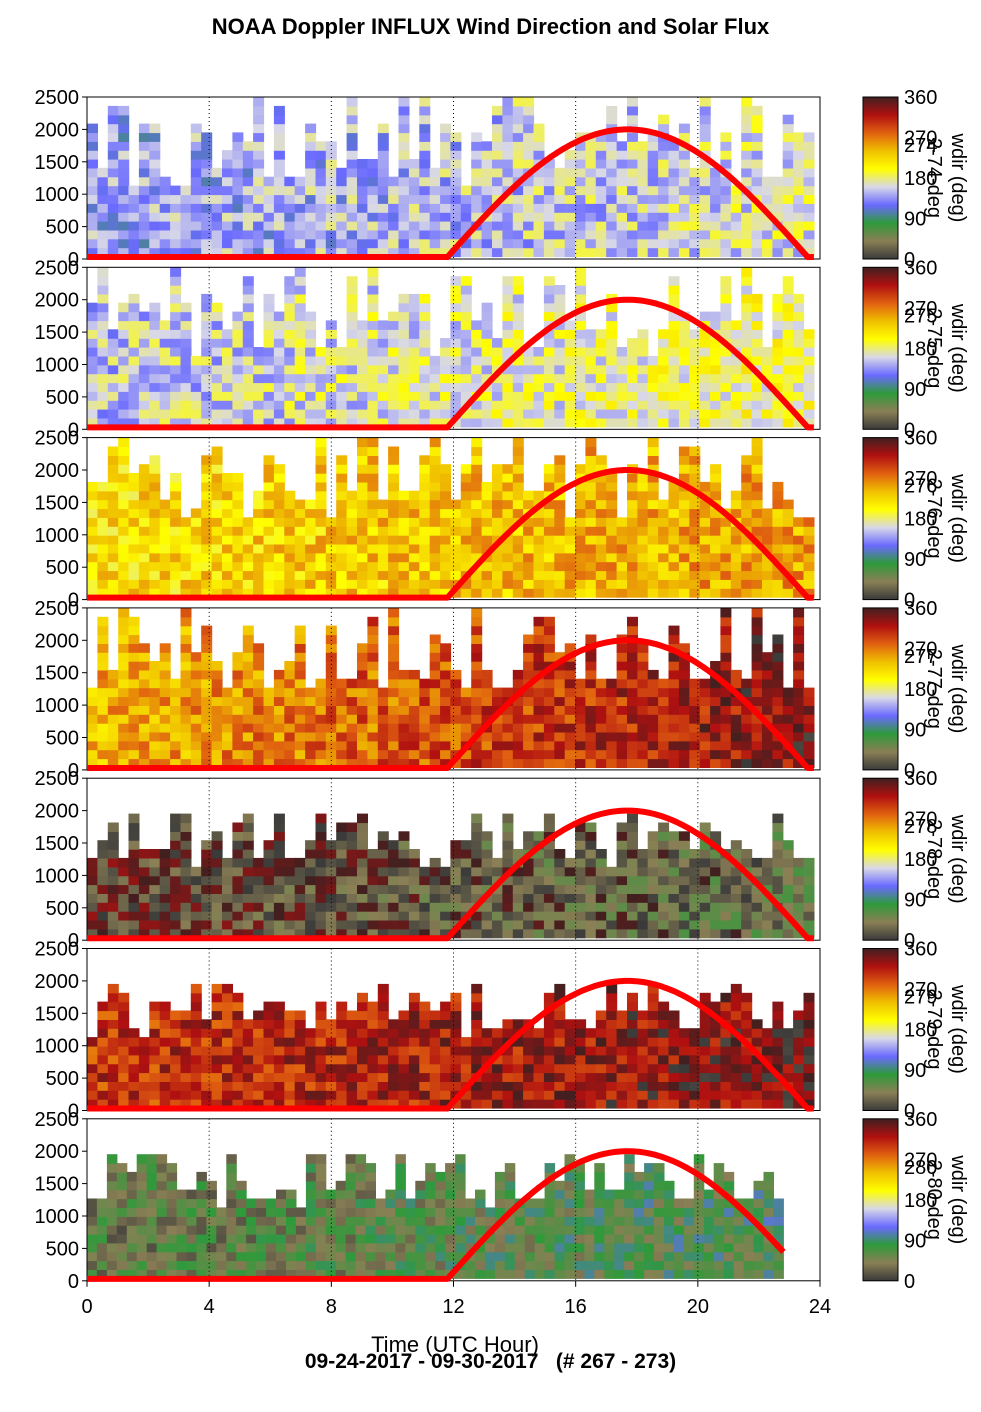  Describe the element at coordinates (920, 98) in the screenshot. I see `colorbar-tick-label: 360` at that location.